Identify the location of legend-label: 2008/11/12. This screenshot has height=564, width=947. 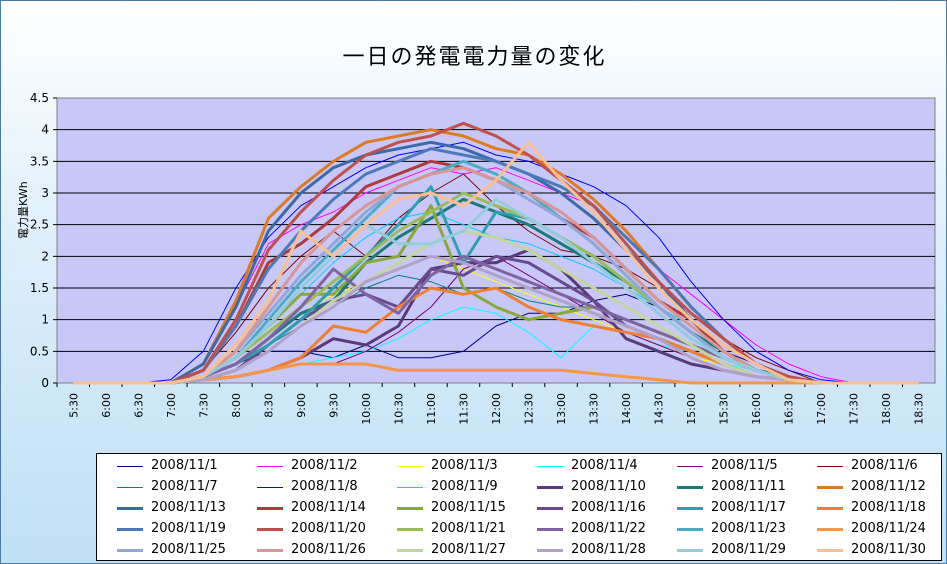
(888, 486).